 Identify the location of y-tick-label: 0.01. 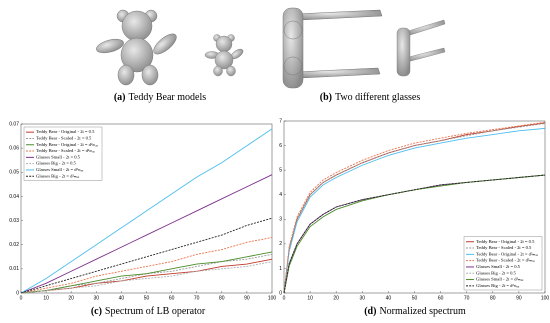
(14, 269).